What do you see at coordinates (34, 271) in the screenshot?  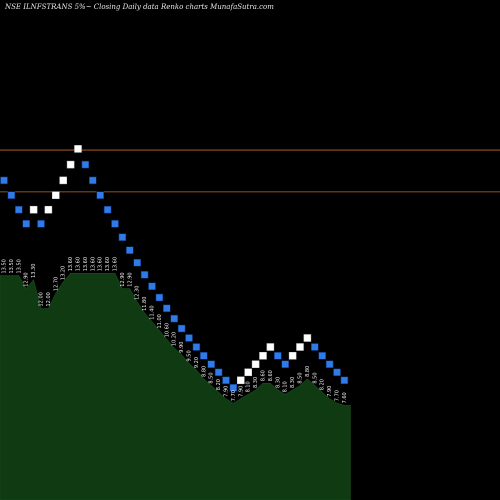 I see `area-value-label-4: 13.30` at bounding box center [34, 271].